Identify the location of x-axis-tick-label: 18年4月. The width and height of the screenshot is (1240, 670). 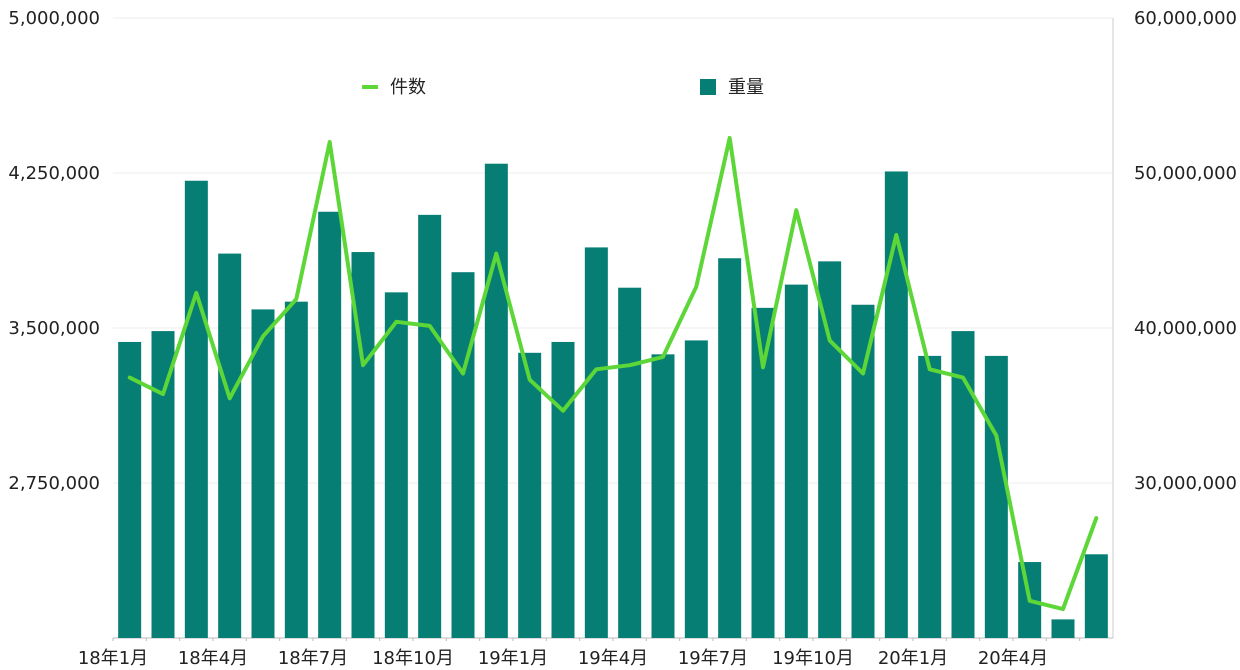
(213, 657).